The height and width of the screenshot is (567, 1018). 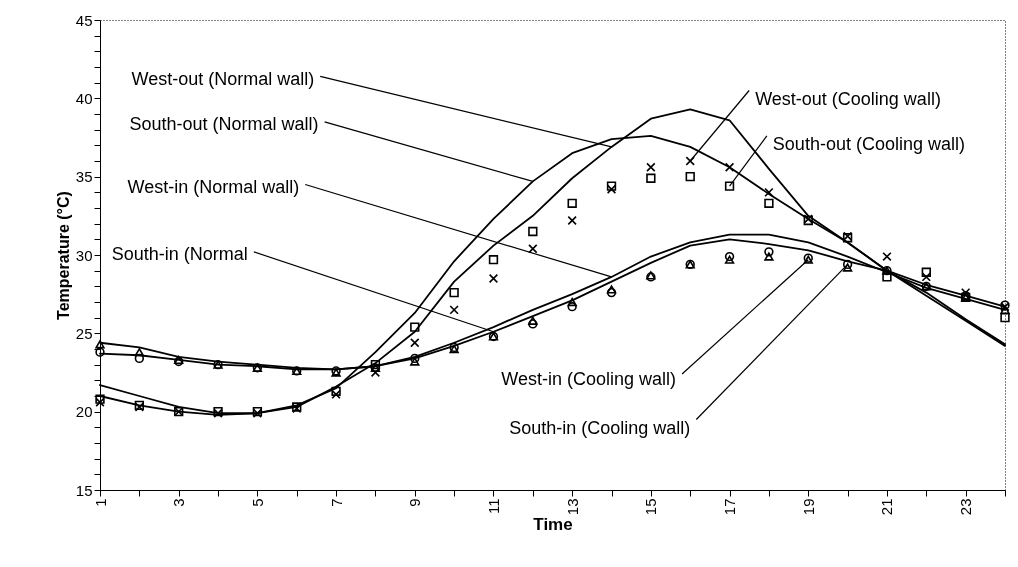 I want to click on x-tick-label: 7, so click(x=336, y=502).